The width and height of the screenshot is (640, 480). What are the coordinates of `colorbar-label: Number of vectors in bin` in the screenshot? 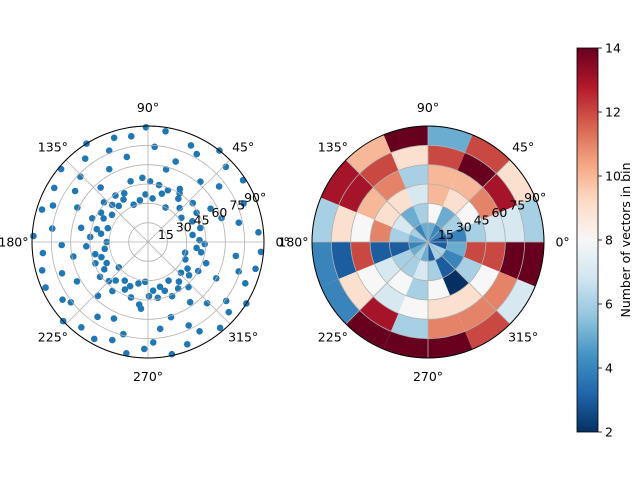 It's located at (625, 239).